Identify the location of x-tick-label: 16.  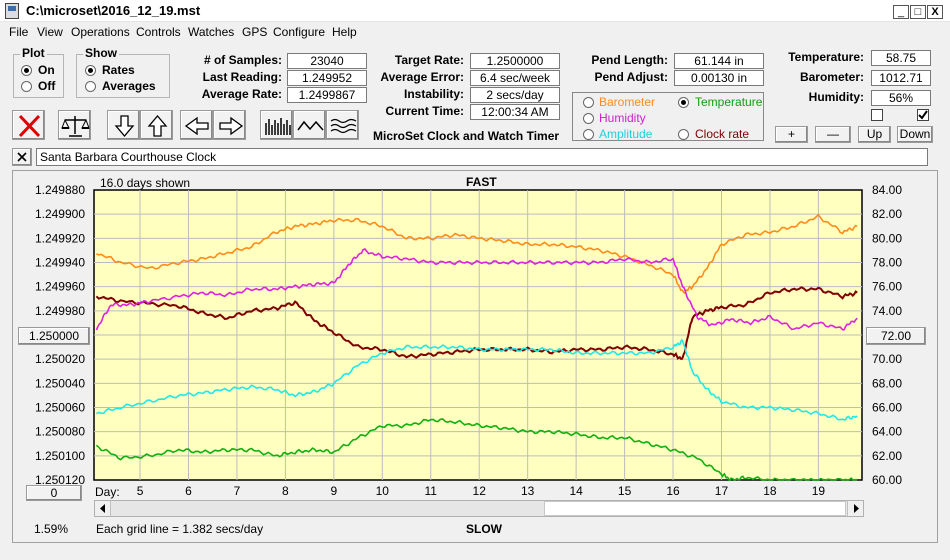
(673, 491).